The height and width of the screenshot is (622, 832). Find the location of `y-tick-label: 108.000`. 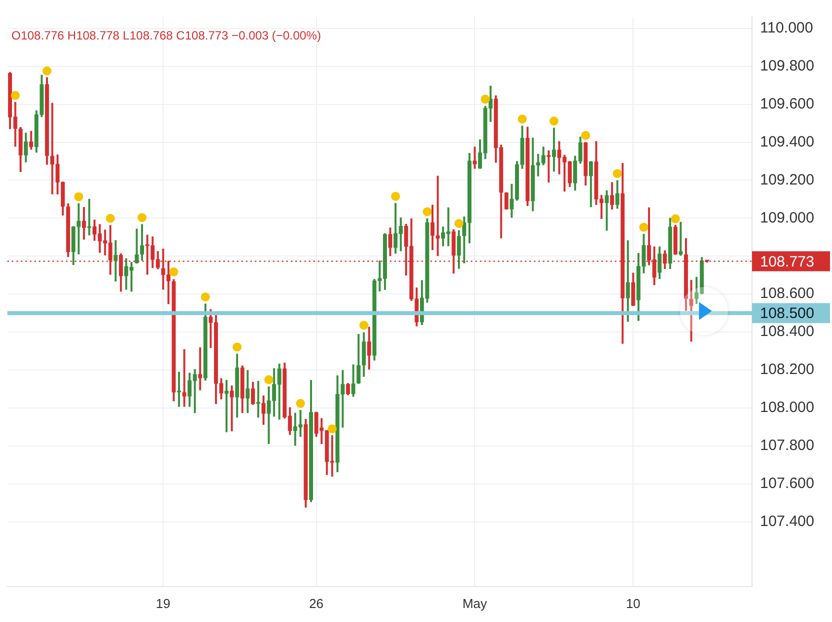

y-tick-label: 108.000 is located at coordinates (787, 407).